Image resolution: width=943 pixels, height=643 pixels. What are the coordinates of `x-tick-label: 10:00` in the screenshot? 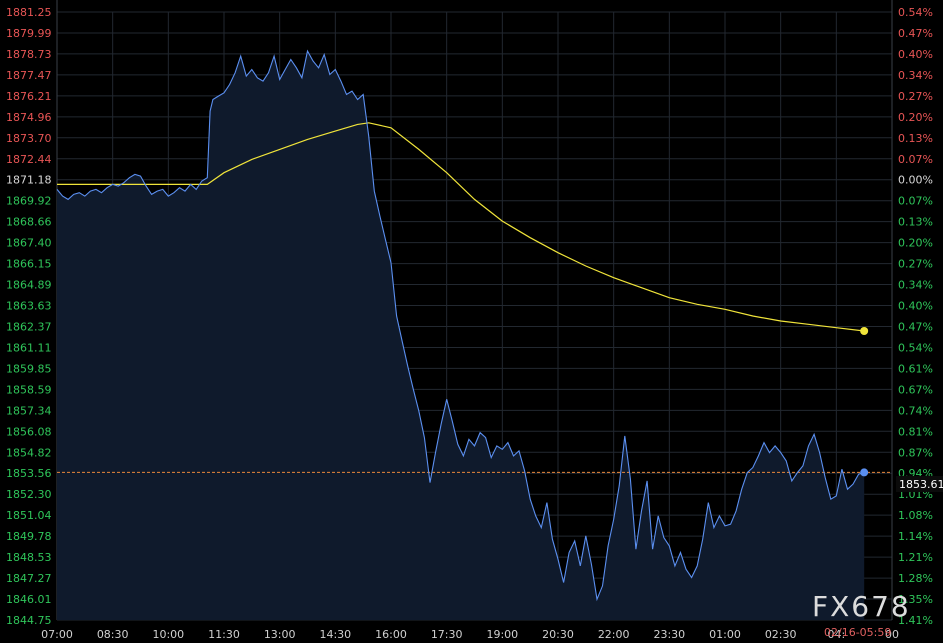 It's located at (168, 634).